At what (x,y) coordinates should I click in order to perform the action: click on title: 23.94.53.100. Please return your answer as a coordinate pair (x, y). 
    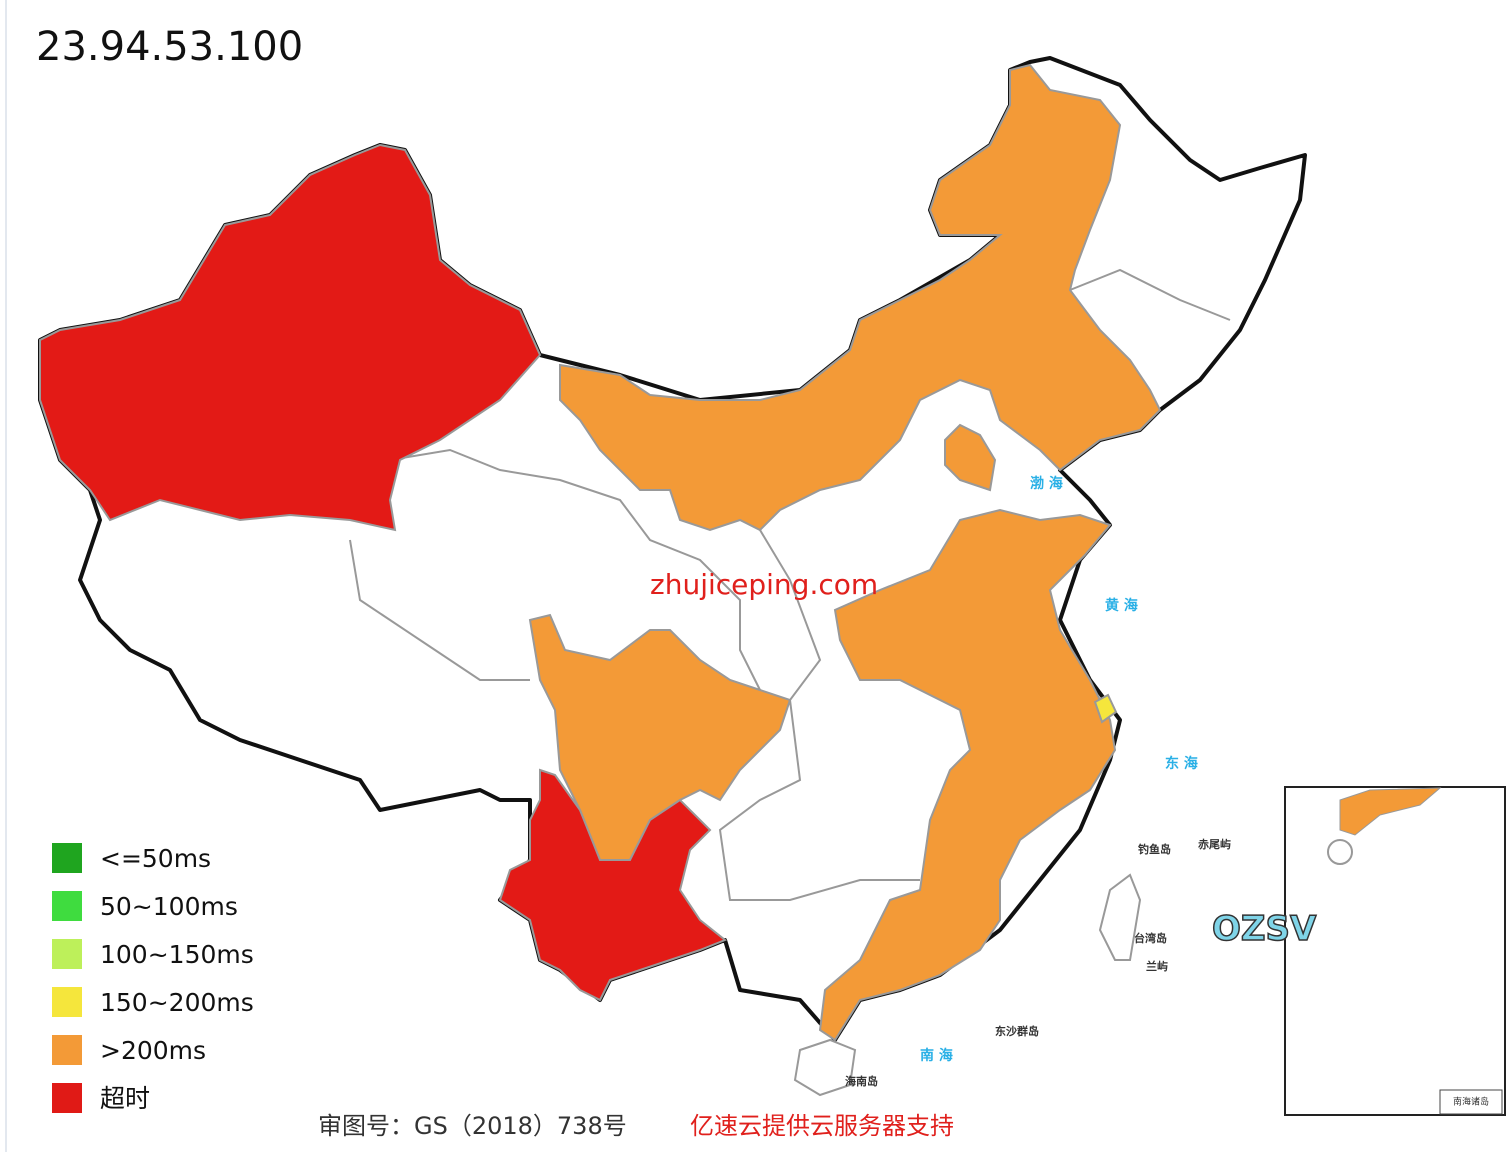
    Looking at the image, I should click on (169, 47).